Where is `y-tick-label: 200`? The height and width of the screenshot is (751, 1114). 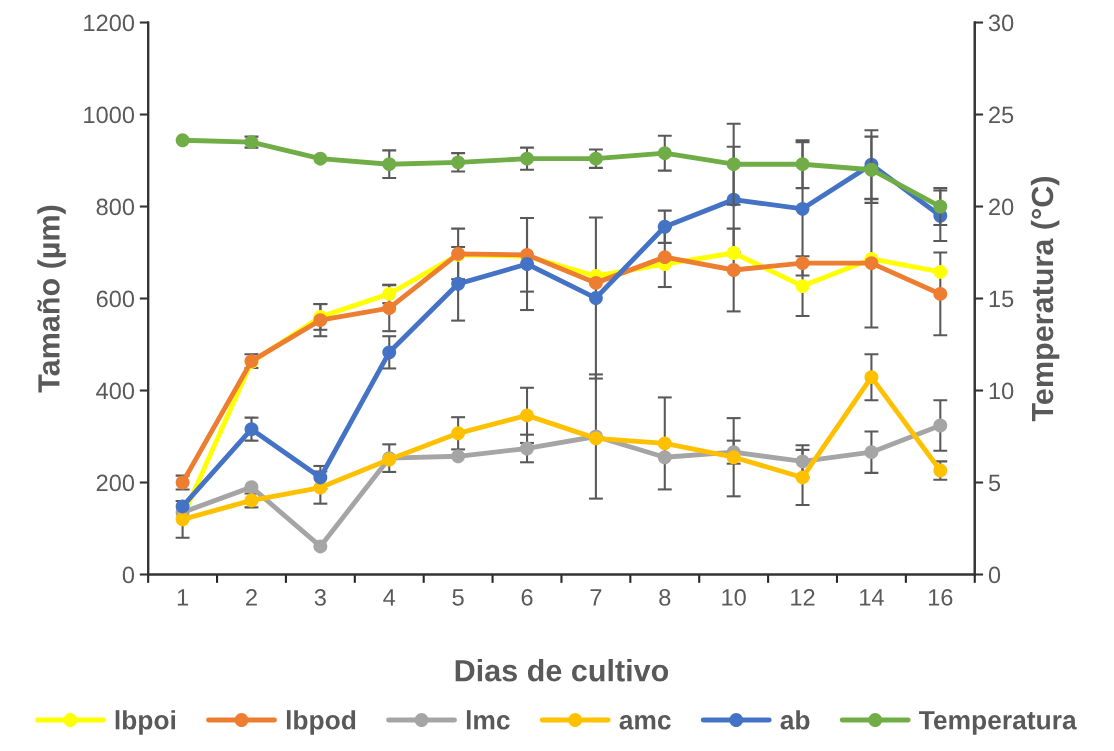
y-tick-label: 200 is located at coordinates (115, 483).